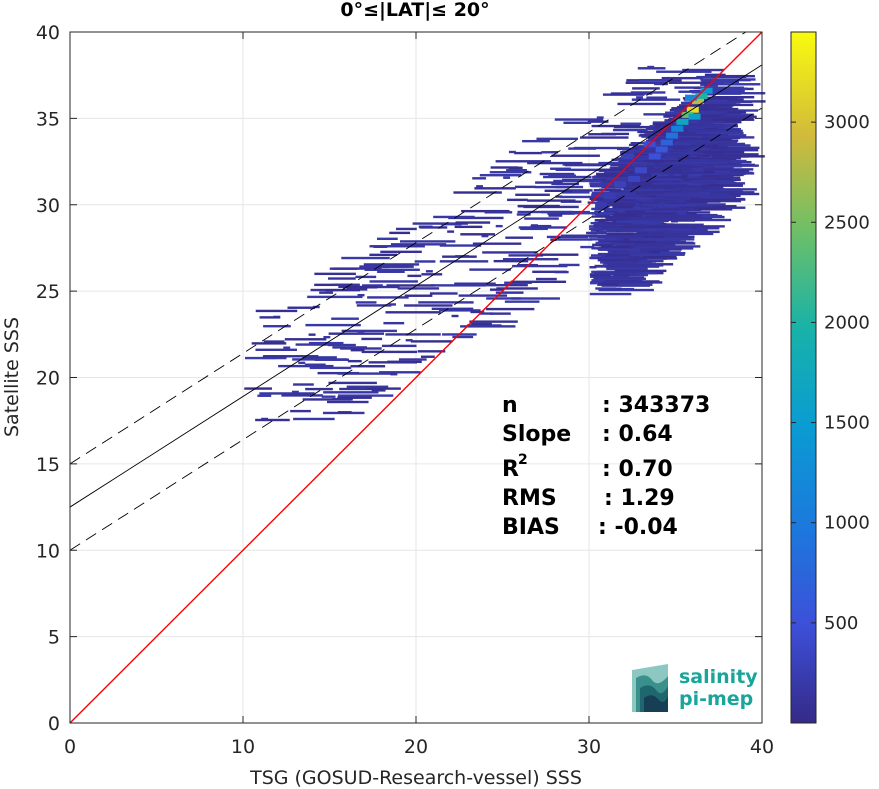  What do you see at coordinates (48, 465) in the screenshot?
I see `y-tick-label-15: 15` at bounding box center [48, 465].